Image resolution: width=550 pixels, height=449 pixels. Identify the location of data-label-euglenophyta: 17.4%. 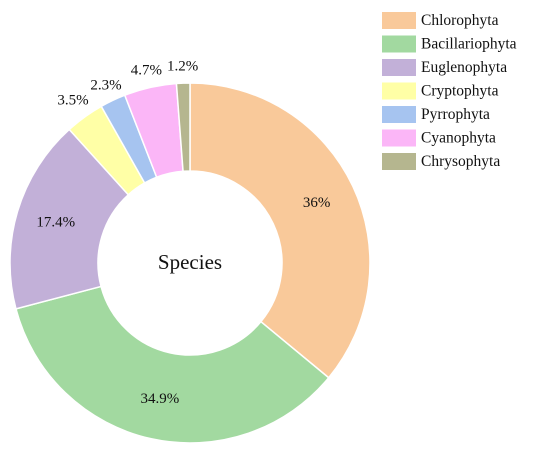
(55, 223).